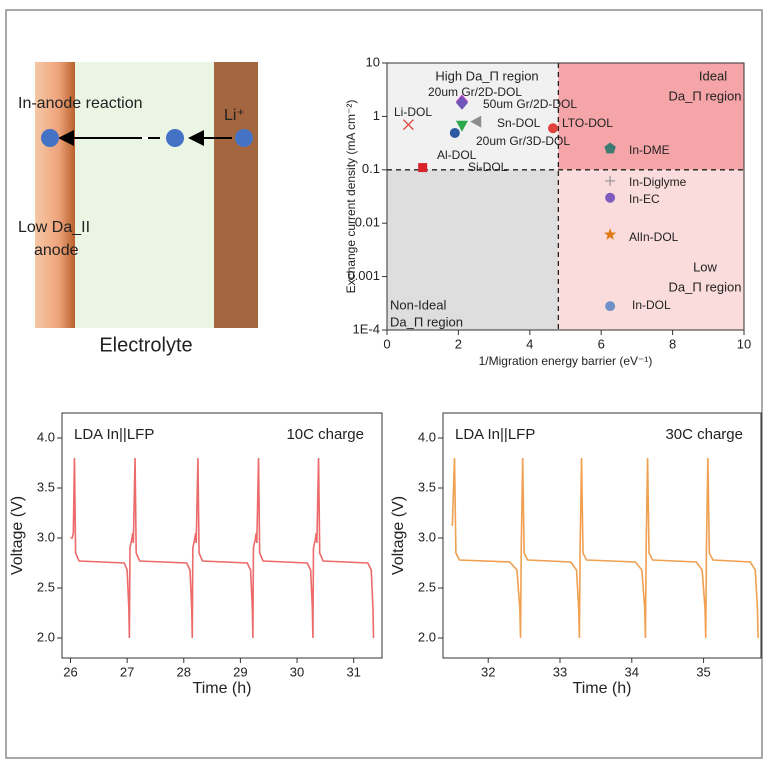 Image resolution: width=768 pixels, height=768 pixels. Describe the element at coordinates (418, 304) in the screenshot. I see `region-label: Non-Ideal` at that location.